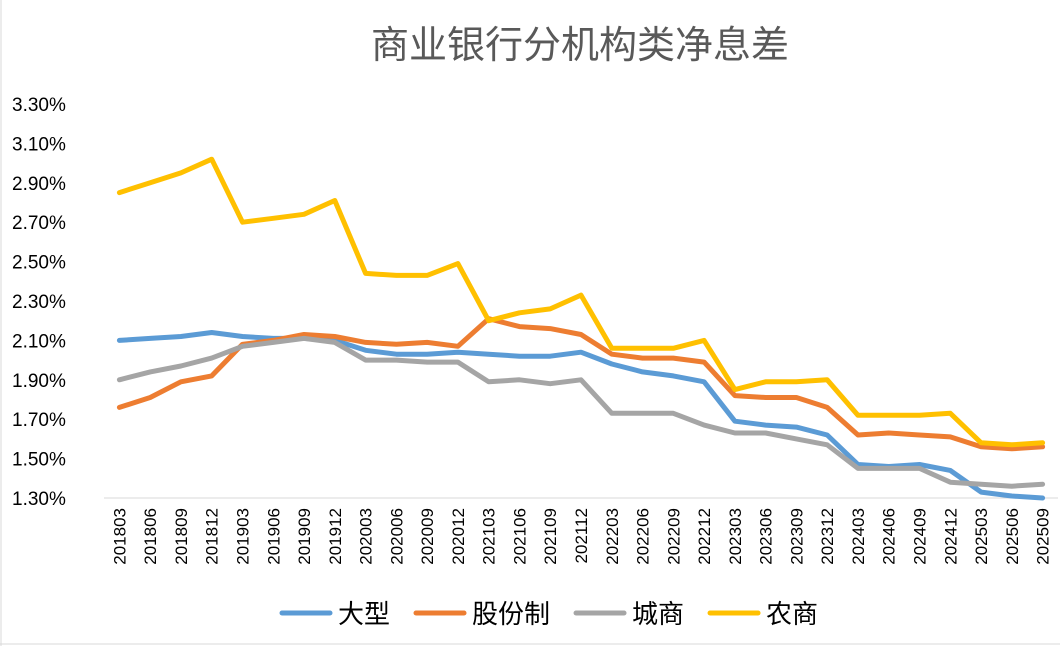 This screenshot has width=1060, height=646. What do you see at coordinates (735, 536) in the screenshot?
I see `x-tick-label: 202303` at bounding box center [735, 536].